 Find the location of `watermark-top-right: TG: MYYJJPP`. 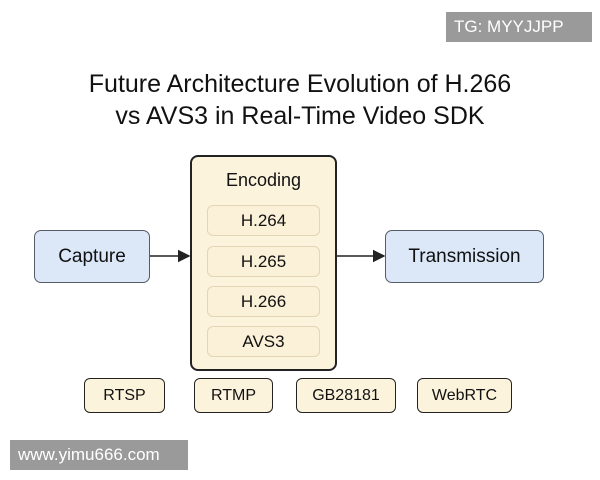

watermark-top-right: TG: MYYJJPP is located at coordinates (519, 27).